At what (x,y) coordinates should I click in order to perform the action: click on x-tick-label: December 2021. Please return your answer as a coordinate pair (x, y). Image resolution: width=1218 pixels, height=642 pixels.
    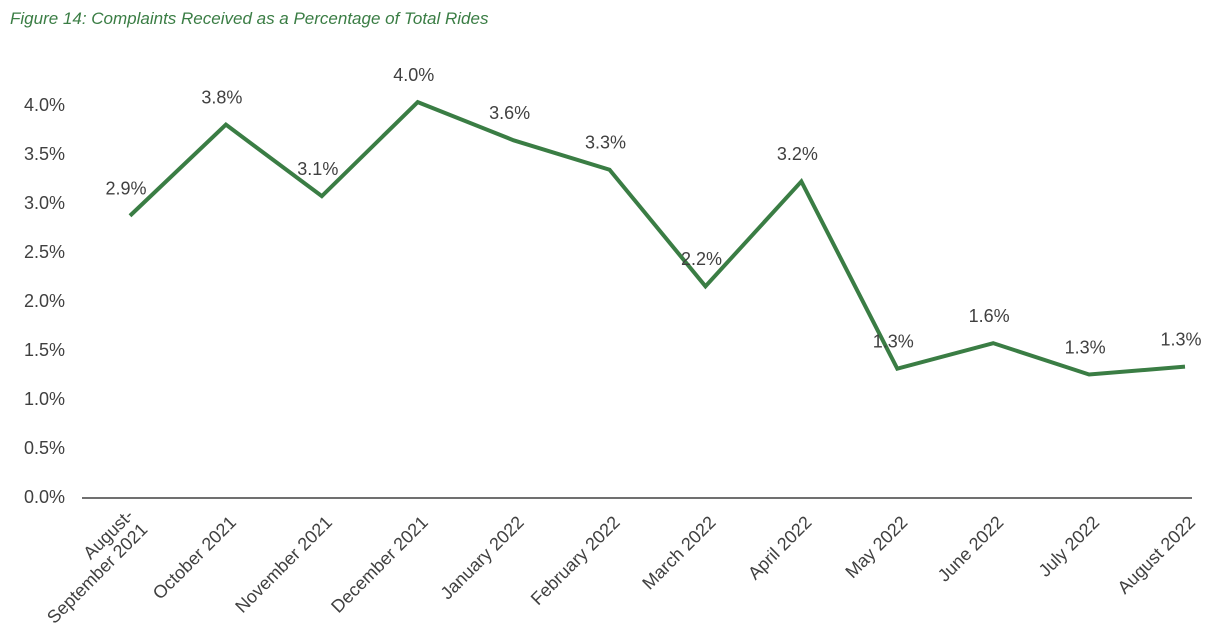
    Looking at the image, I should click on (379, 564).